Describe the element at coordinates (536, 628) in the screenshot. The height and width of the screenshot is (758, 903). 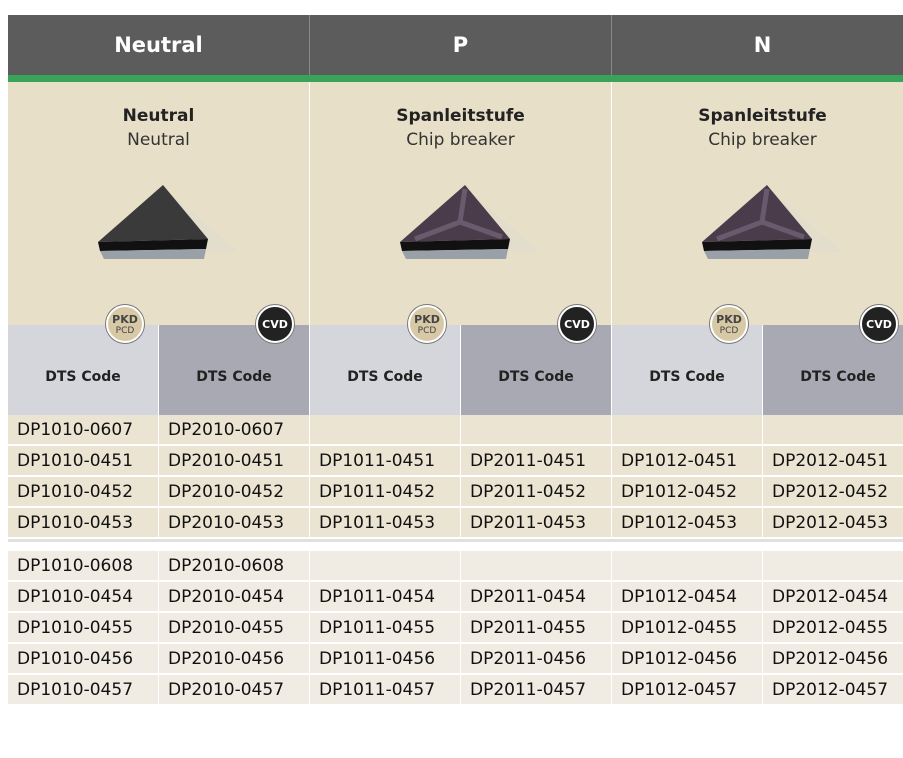
I see `table-cell: DP2011-0455` at that location.